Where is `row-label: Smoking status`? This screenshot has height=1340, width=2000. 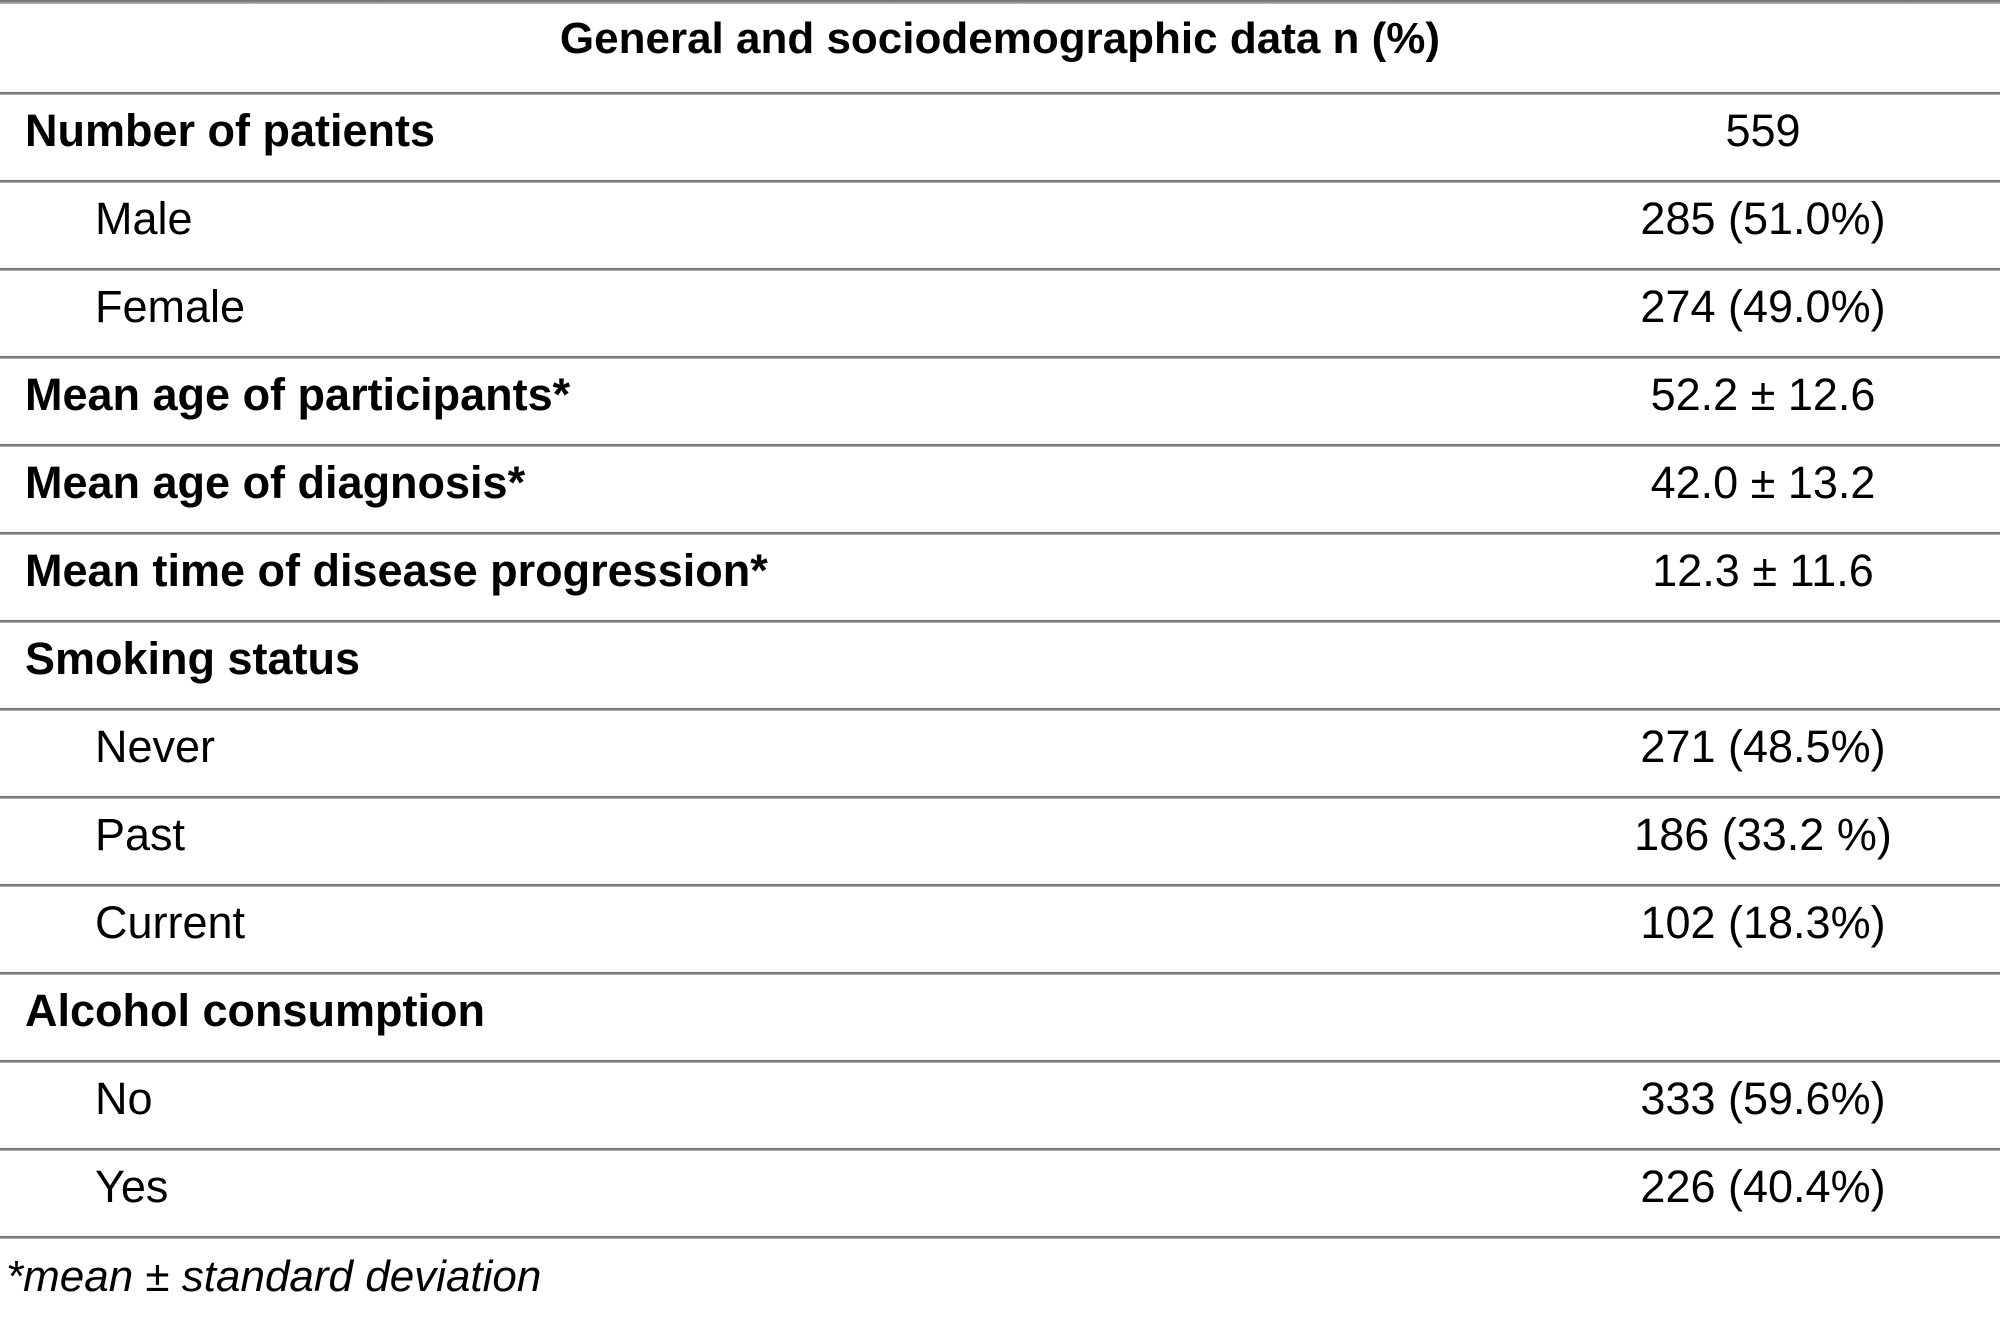 row-label: Smoking status is located at coordinates (193, 658).